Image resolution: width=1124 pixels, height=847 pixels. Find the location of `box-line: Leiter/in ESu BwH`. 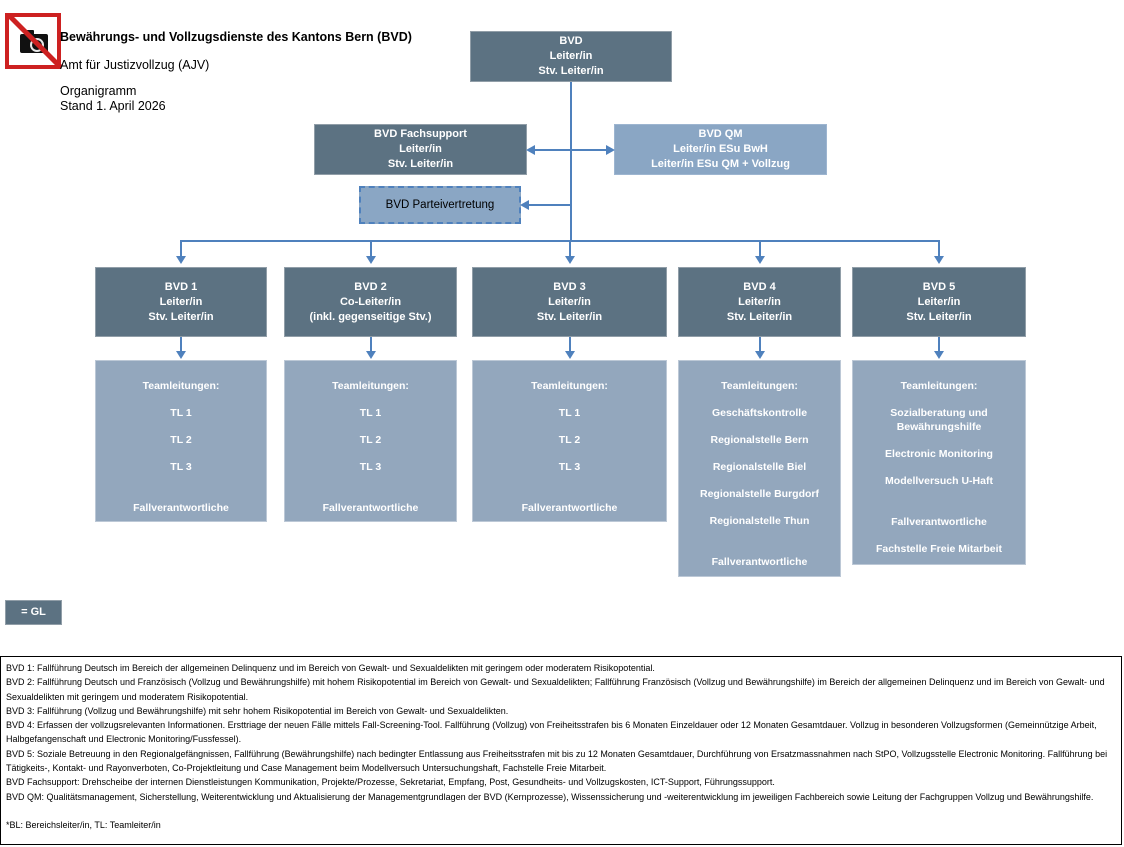

box-line: Leiter/in ESu BwH is located at coordinates (720, 149).